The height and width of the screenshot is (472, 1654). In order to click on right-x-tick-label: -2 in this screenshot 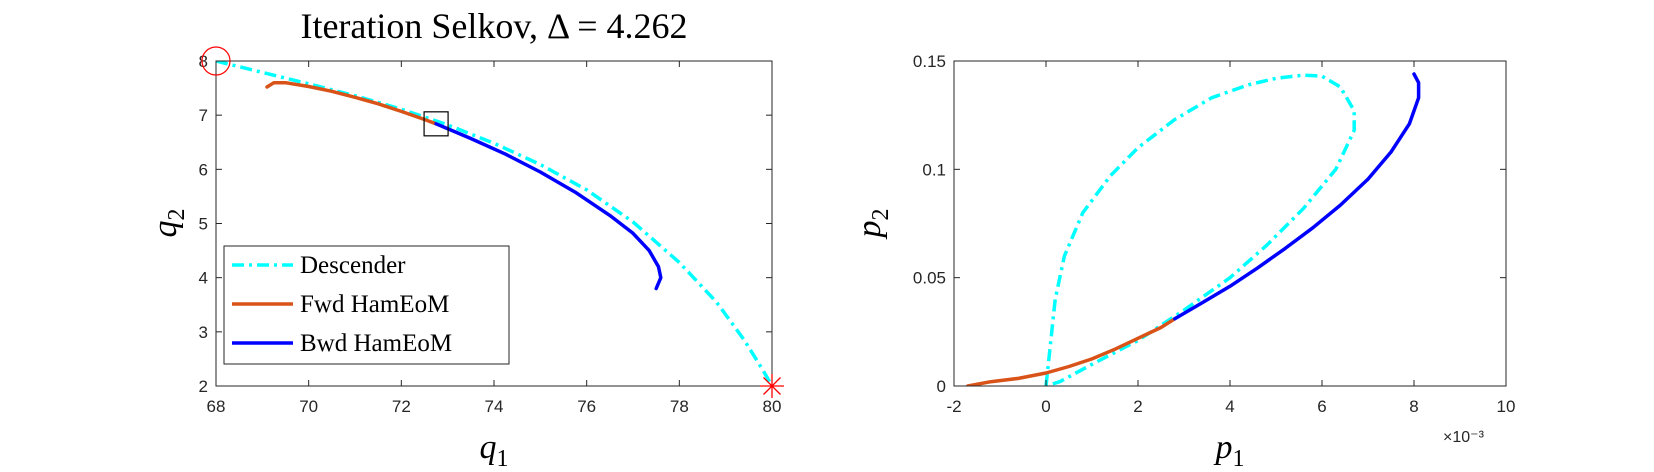, I will do `click(953, 406)`.